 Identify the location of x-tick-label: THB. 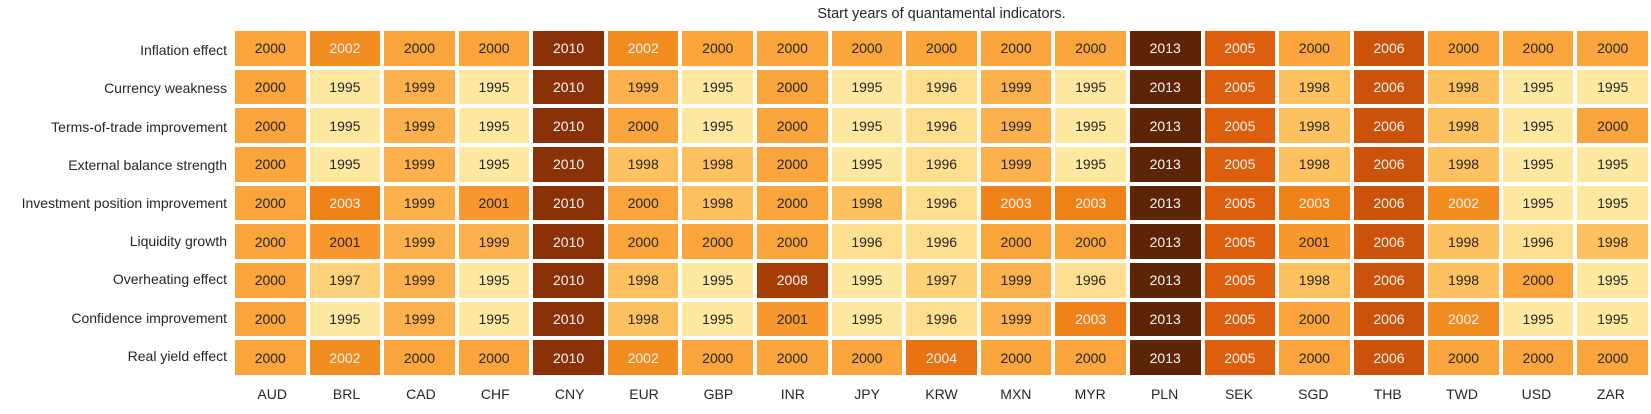
(1387, 394).